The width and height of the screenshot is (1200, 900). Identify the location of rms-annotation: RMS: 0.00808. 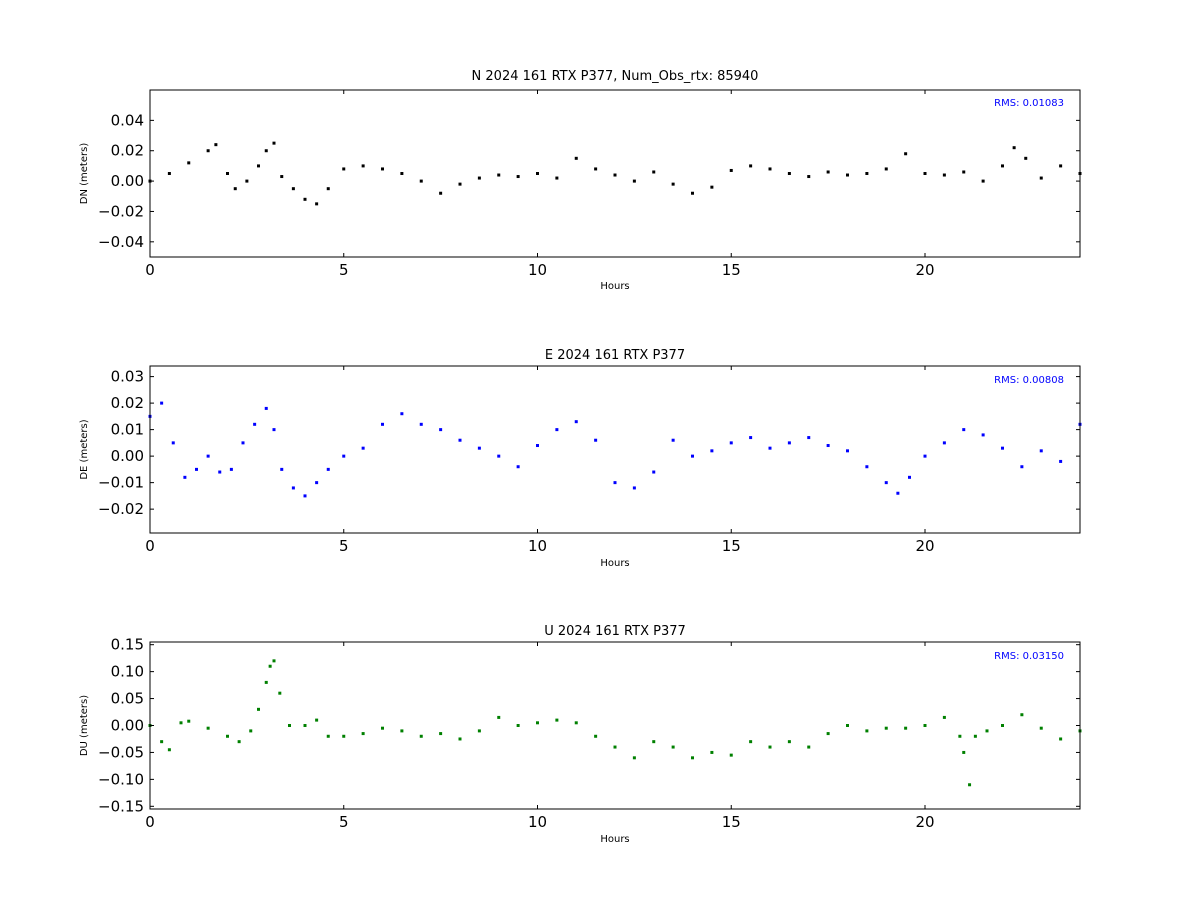
(1029, 380).